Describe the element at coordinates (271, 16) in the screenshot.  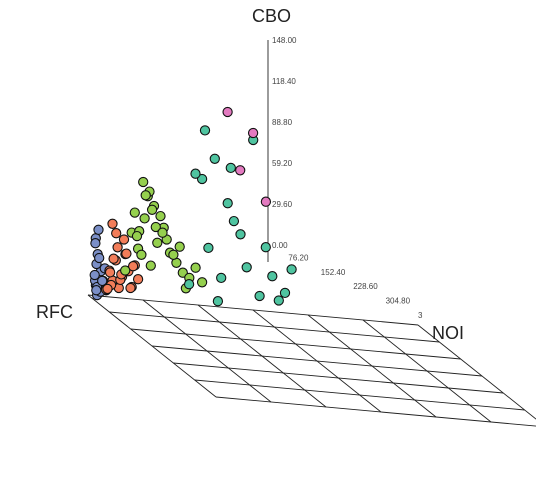
I see `z-axis-title: CBO` at that location.